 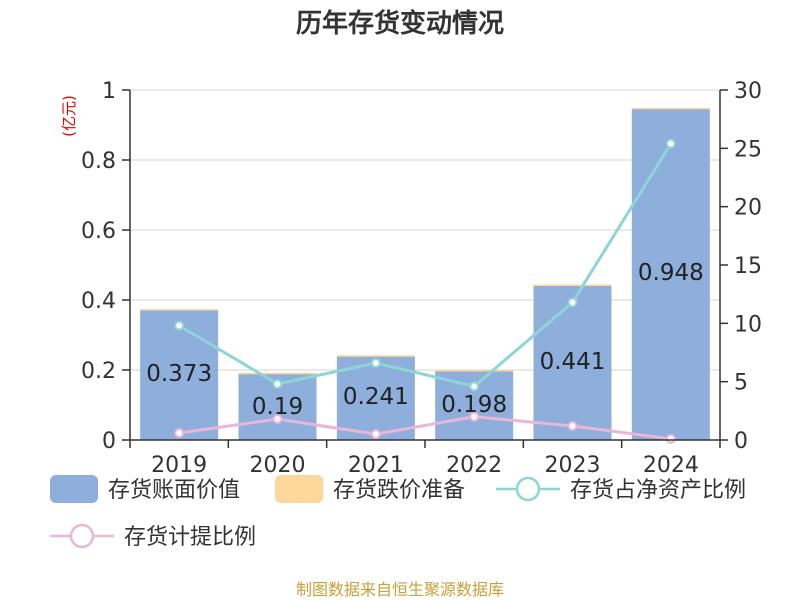 I want to click on left-tick-label: 0.8, so click(x=98, y=161).